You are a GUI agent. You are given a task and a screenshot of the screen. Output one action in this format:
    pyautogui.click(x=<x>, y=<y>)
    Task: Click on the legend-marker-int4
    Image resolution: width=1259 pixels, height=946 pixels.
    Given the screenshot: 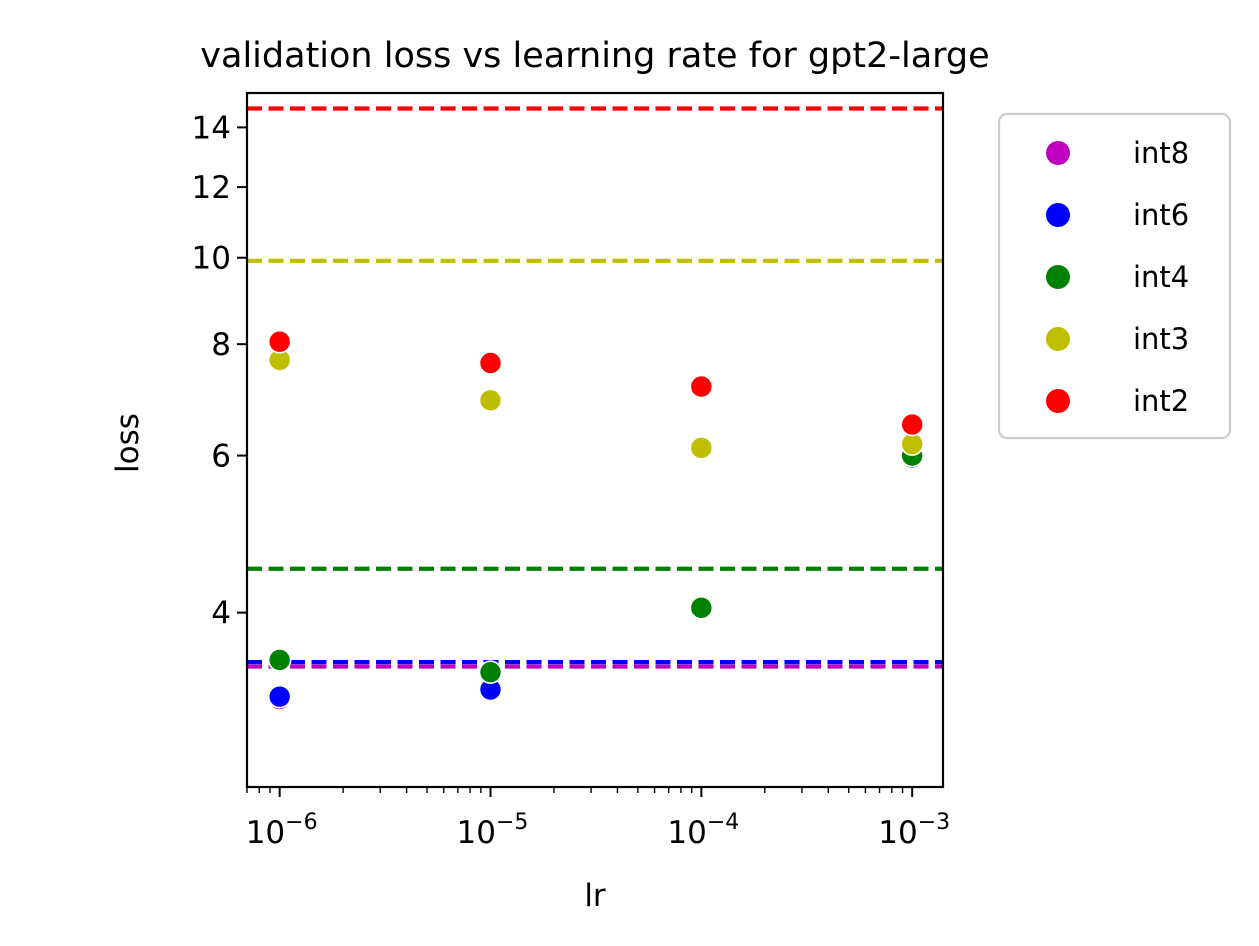 What is the action you would take?
    pyautogui.click(x=1058, y=277)
    